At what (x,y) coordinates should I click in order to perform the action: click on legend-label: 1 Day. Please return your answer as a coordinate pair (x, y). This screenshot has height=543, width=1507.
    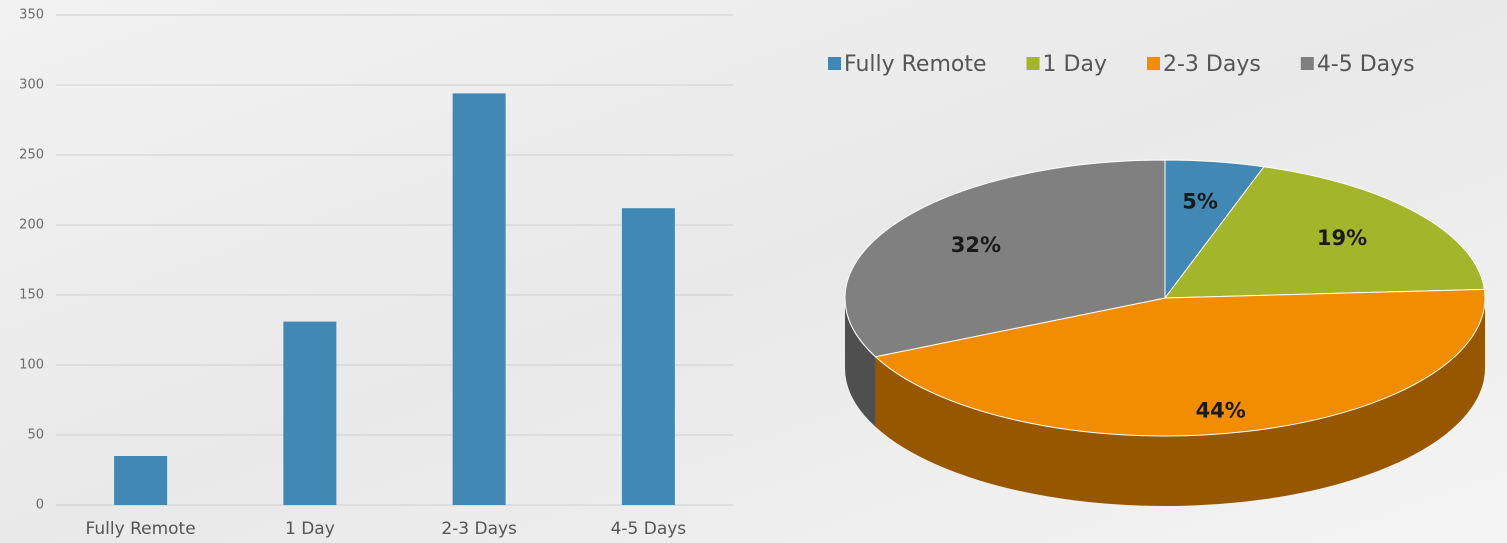
    Looking at the image, I should click on (1075, 64).